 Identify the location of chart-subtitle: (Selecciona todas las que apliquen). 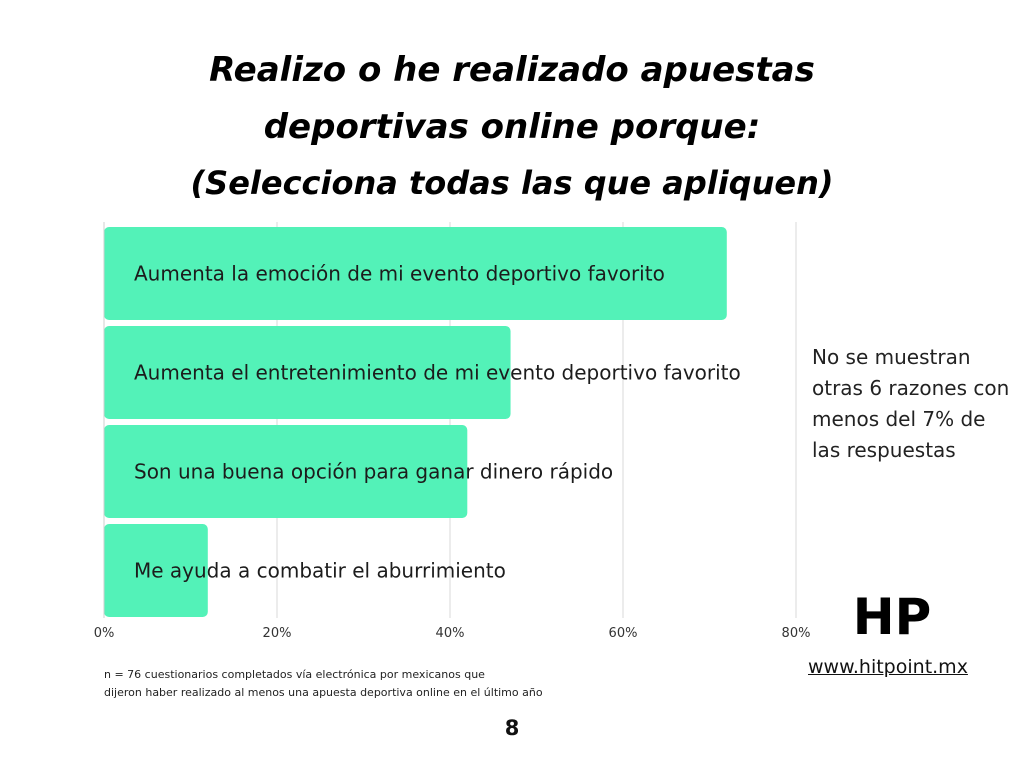
(512, 183).